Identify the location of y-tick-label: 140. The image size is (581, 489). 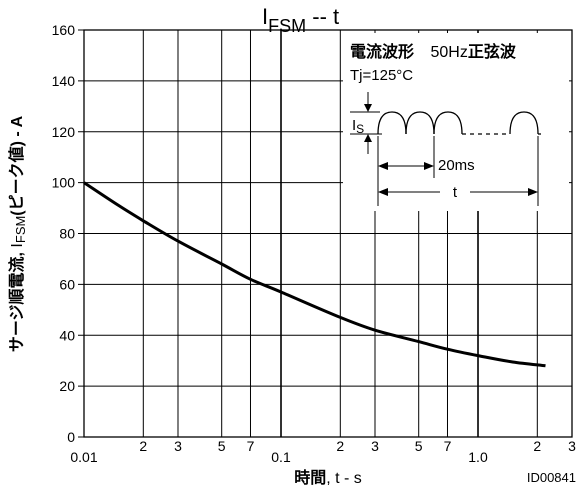
(64, 81).